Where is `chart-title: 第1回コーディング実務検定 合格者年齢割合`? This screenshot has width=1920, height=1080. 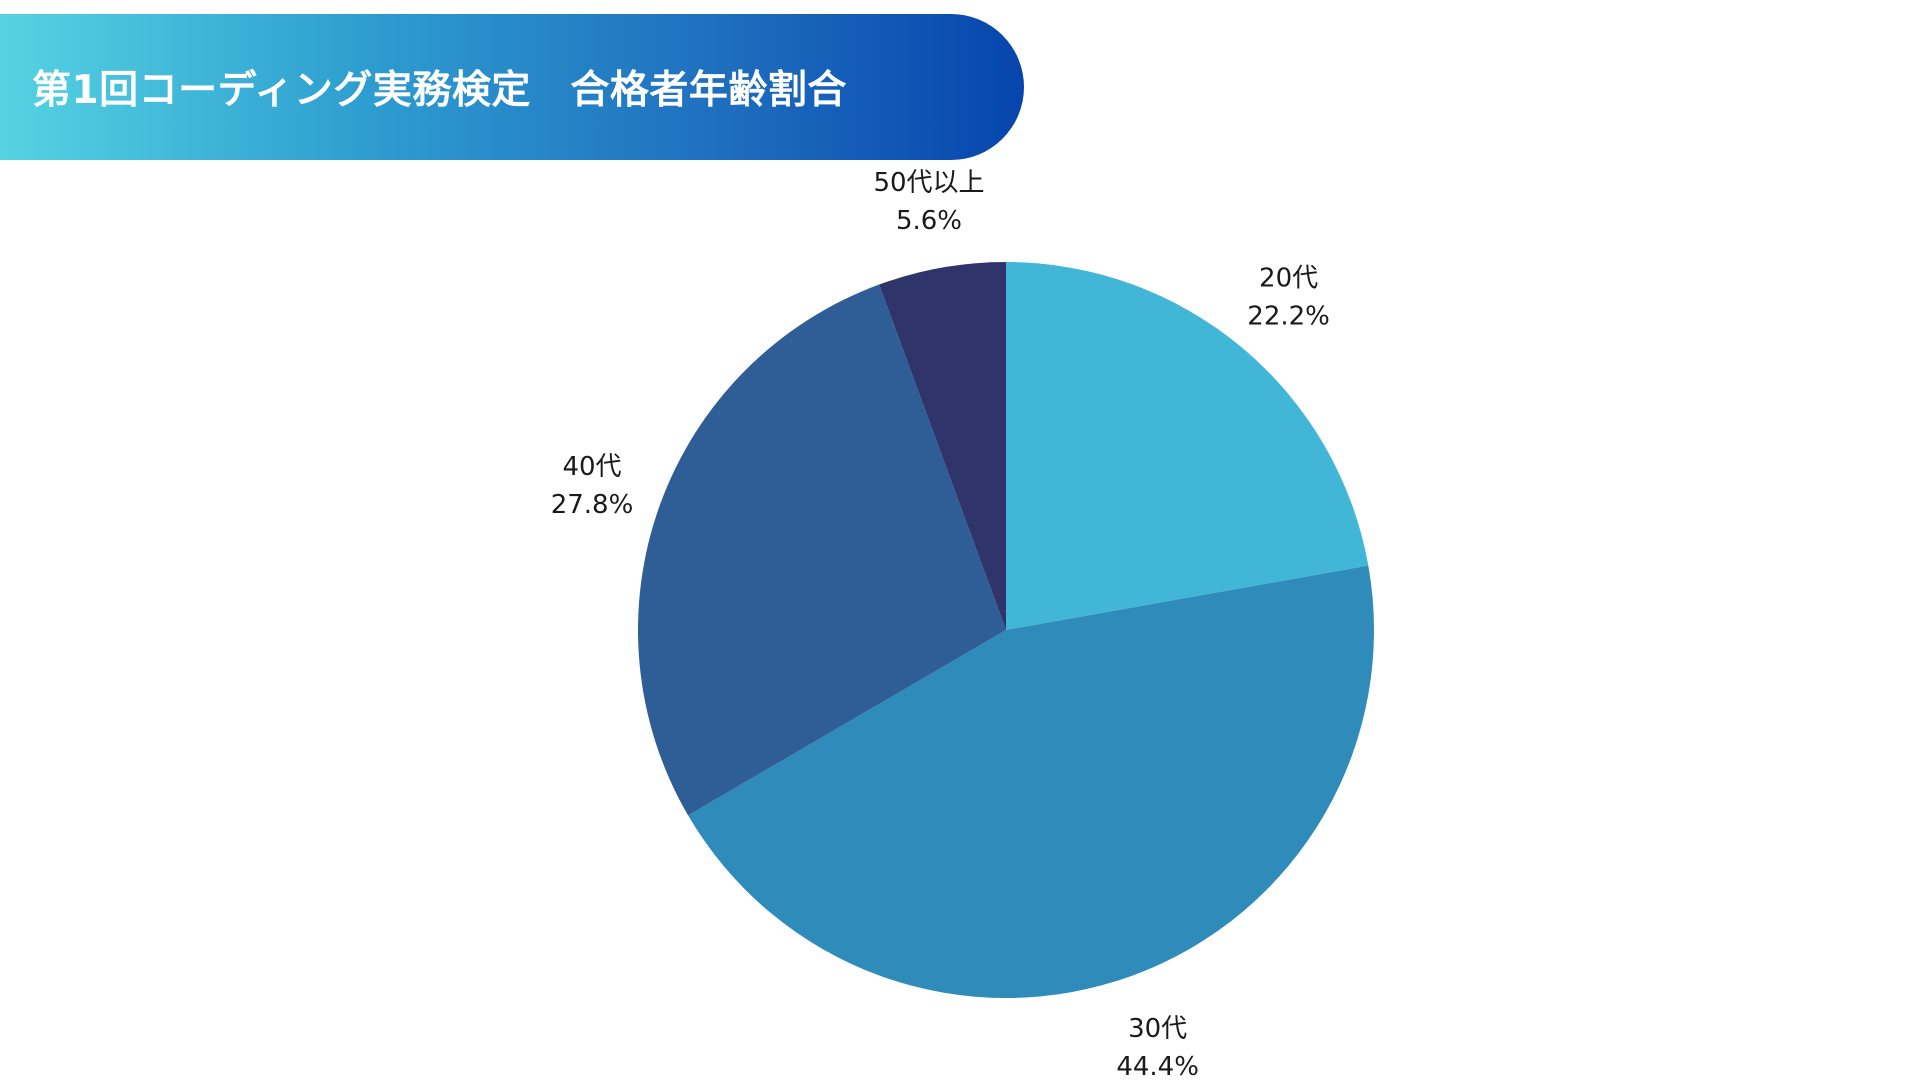
chart-title: 第1回コーディング実務検定 合格者年齢割合 is located at coordinates (439, 90).